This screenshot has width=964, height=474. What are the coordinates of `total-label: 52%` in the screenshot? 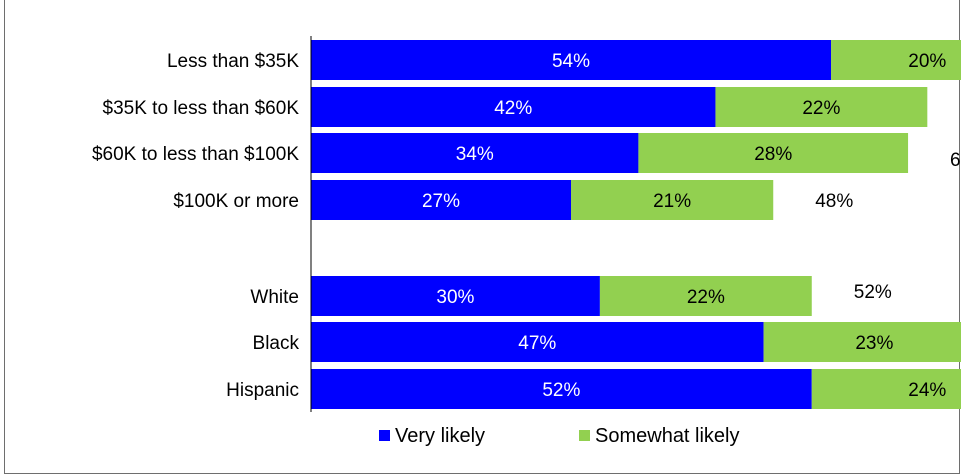 It's located at (873, 292).